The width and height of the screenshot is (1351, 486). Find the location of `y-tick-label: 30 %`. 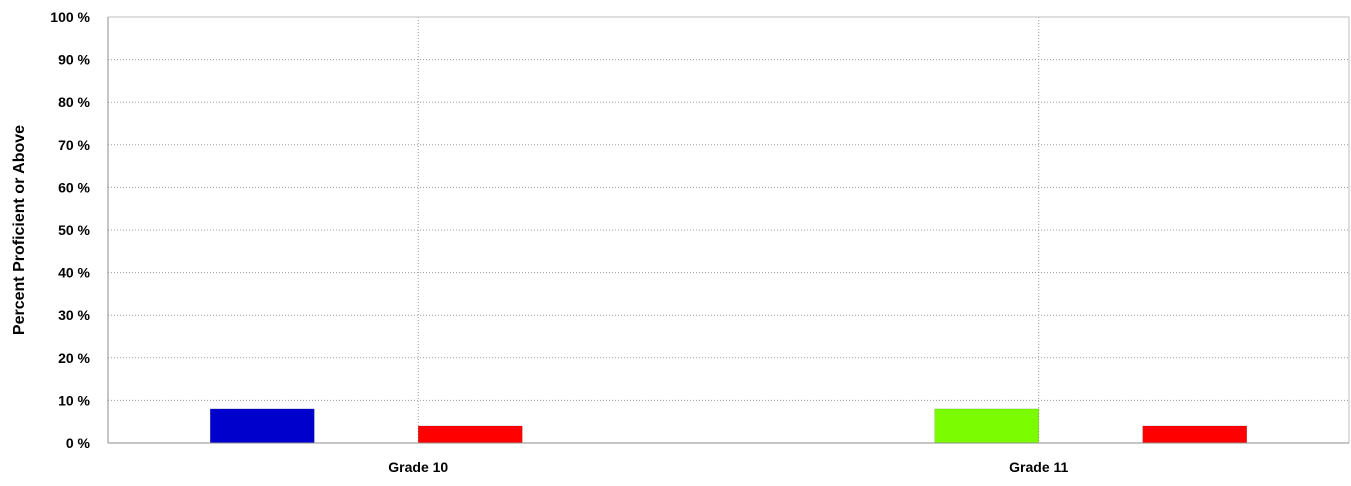

y-tick-label: 30 % is located at coordinates (74, 315).